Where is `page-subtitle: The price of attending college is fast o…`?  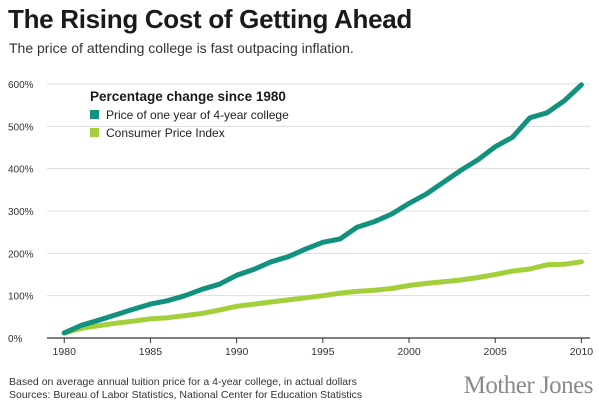
page-subtitle: The price of attending college is fast o… is located at coordinates (181, 48).